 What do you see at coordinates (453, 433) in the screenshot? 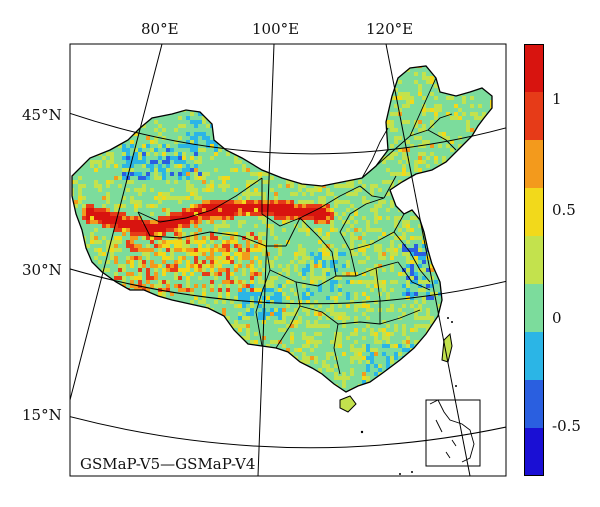
I see `south-china-sea-inset` at bounding box center [453, 433].